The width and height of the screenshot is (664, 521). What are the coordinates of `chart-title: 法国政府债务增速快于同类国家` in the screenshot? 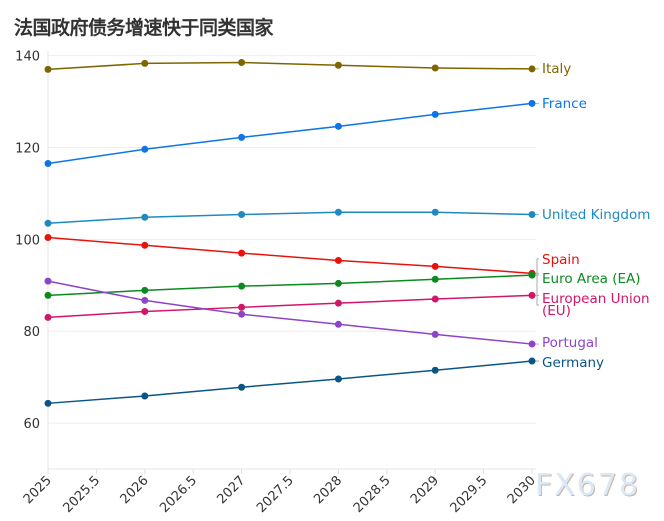 It's located at (144, 28).